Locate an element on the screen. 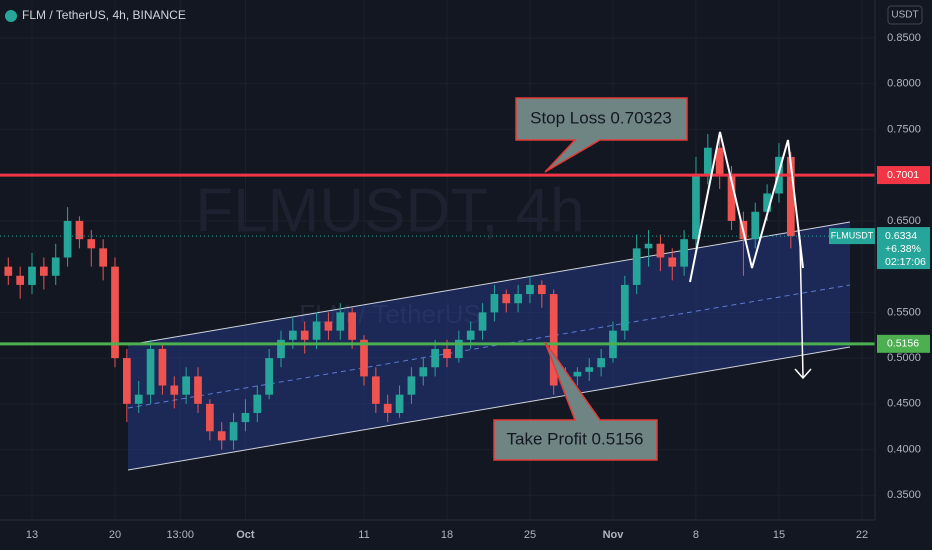  level-label: 0.7001 is located at coordinates (903, 175).